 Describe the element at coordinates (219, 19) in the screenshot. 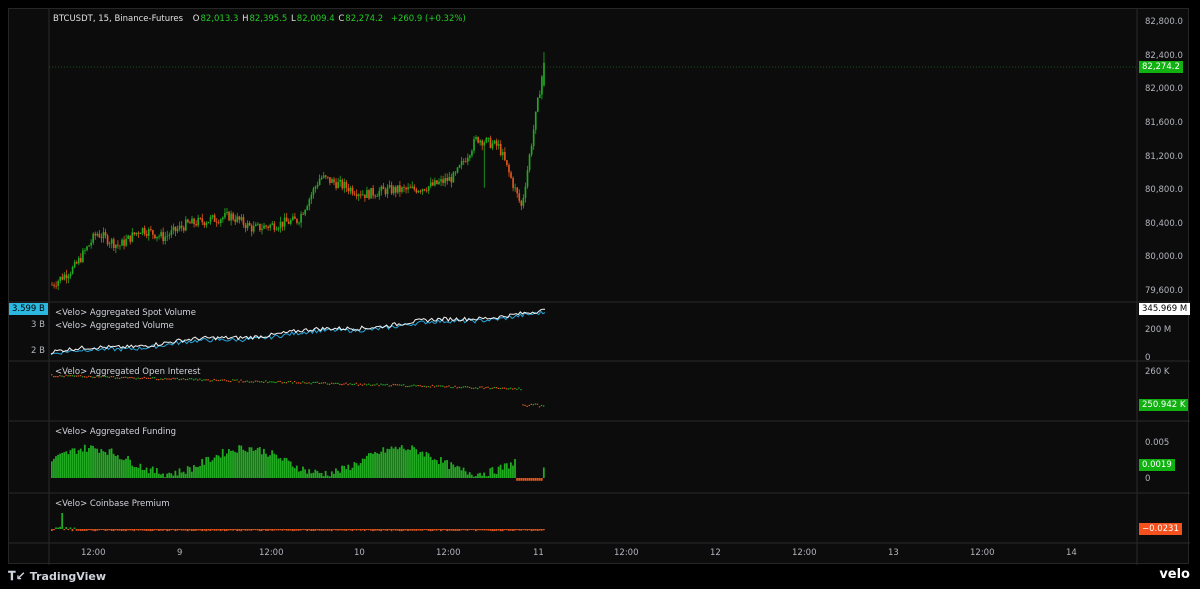

I see `open-value: 82,013.3` at that location.